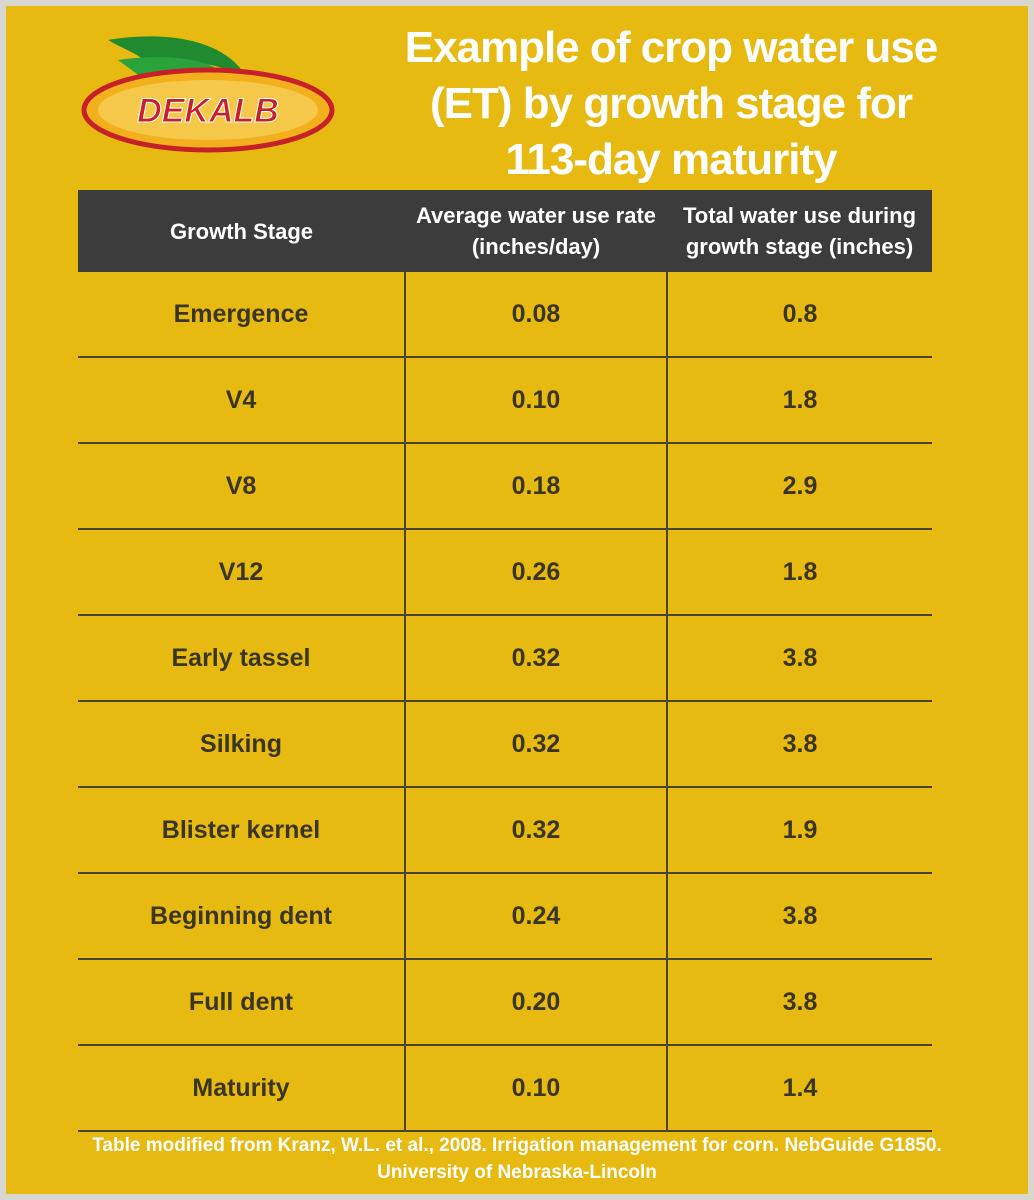  Describe the element at coordinates (241, 916) in the screenshot. I see `stage-cell: Beginning dent` at that location.